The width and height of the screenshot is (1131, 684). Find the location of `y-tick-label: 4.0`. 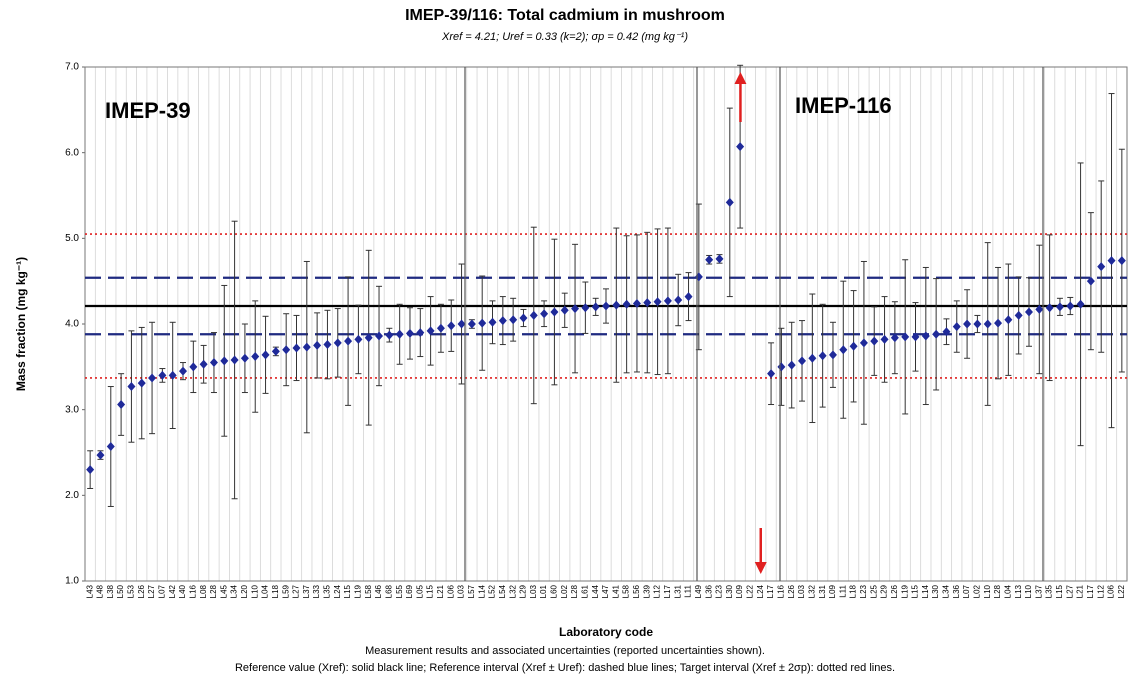

y-tick-label: 4.0 is located at coordinates (72, 324).